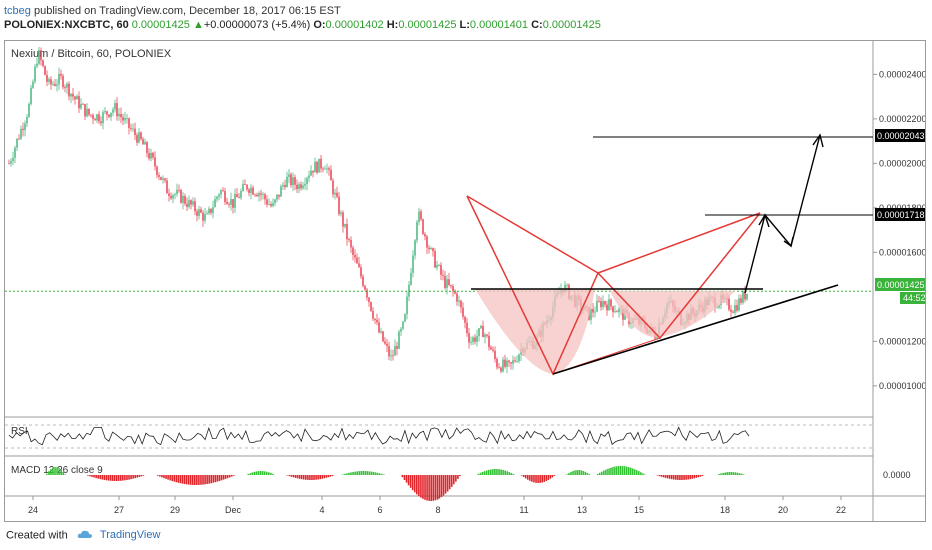 This screenshot has width=932, height=550. Describe the element at coordinates (901, 285) in the screenshot. I see `current-price-label: 0.00001425` at that location.